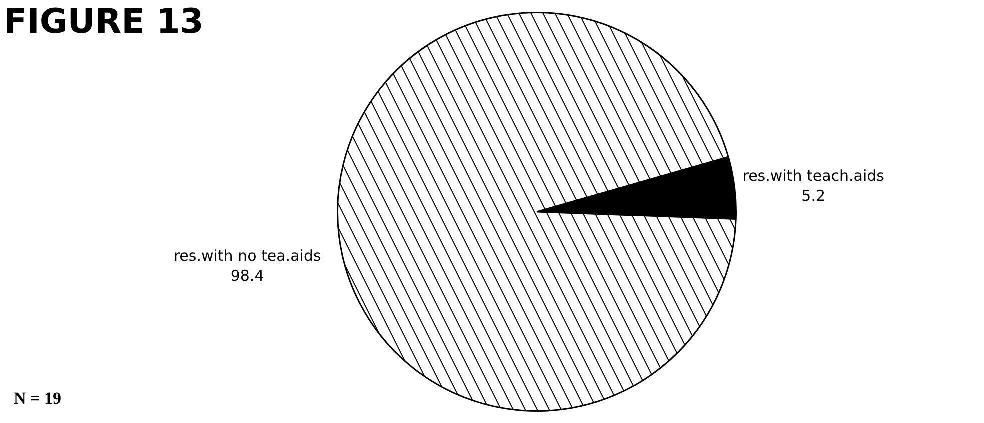 The image size is (984, 423). I want to click on data-label: 98.4, so click(247, 276).